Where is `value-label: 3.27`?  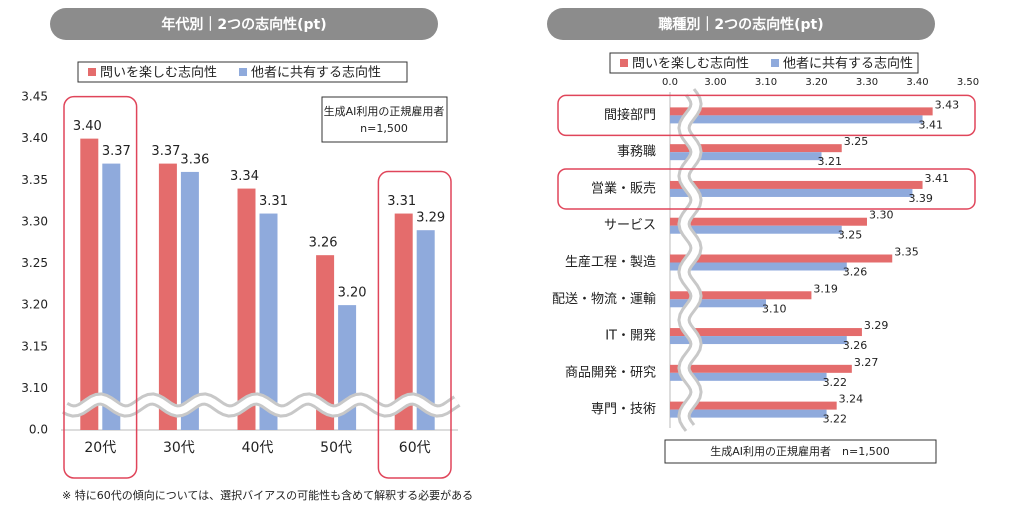
value-label: 3.27 is located at coordinates (866, 362).